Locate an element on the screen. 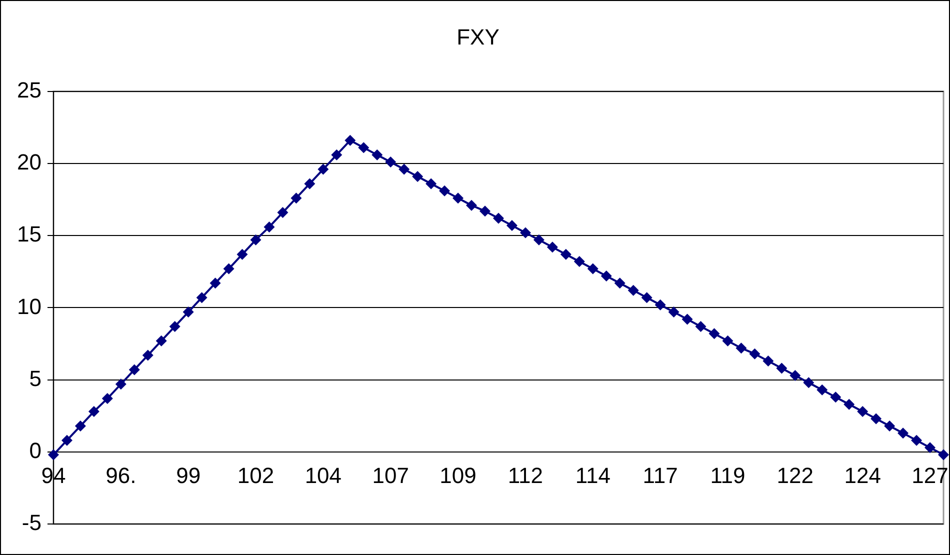 The height and width of the screenshot is (555, 950). x-tick-label: 104 is located at coordinates (323, 475).